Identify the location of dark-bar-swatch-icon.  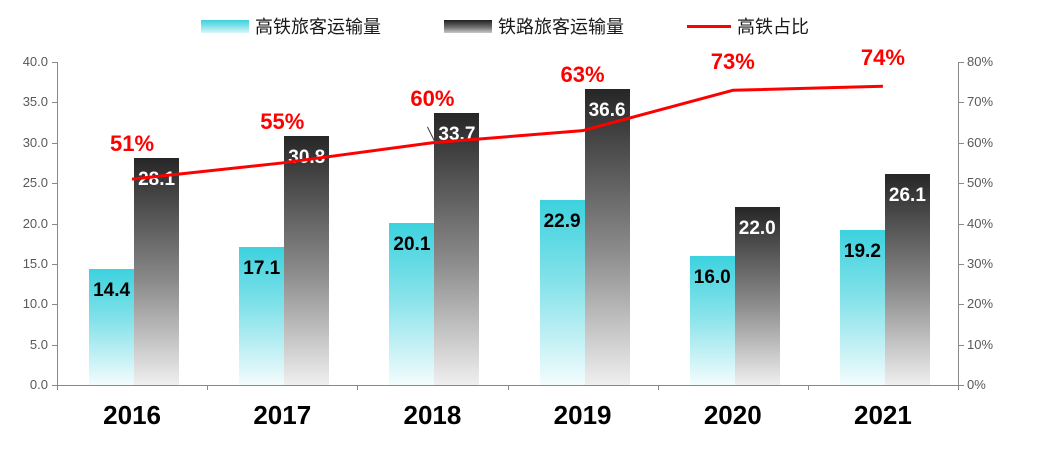
(468, 26).